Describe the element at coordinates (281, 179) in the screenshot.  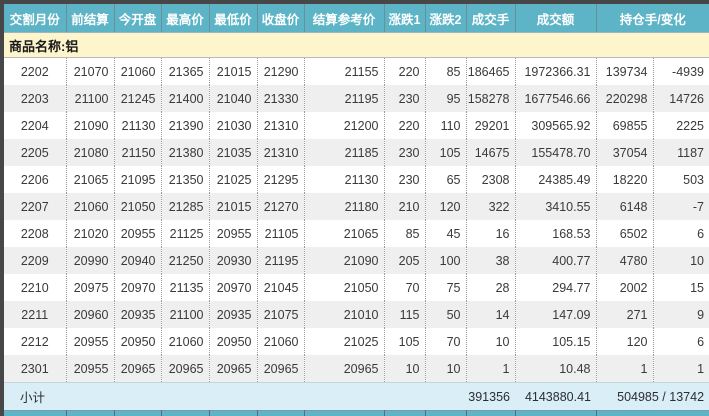
I see `value-cell: 21295` at that location.